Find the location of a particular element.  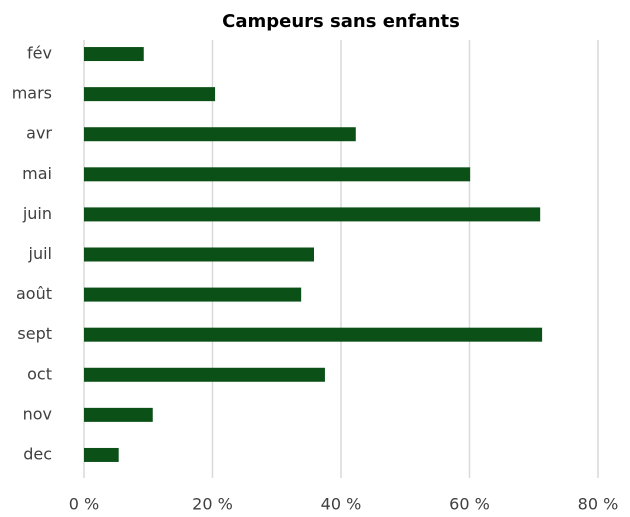

y-tick-label: sept is located at coordinates (34, 333).